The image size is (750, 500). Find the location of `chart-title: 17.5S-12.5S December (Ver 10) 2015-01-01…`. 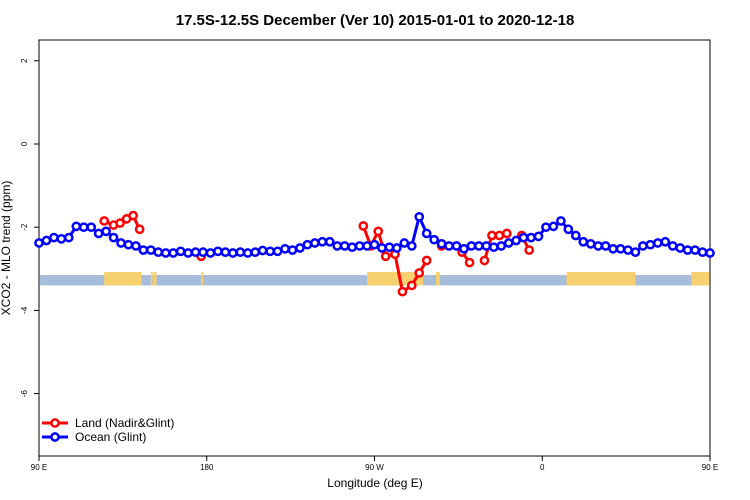

chart-title: 17.5S-12.5S December (Ver 10) 2015-01-01… is located at coordinates (375, 20).